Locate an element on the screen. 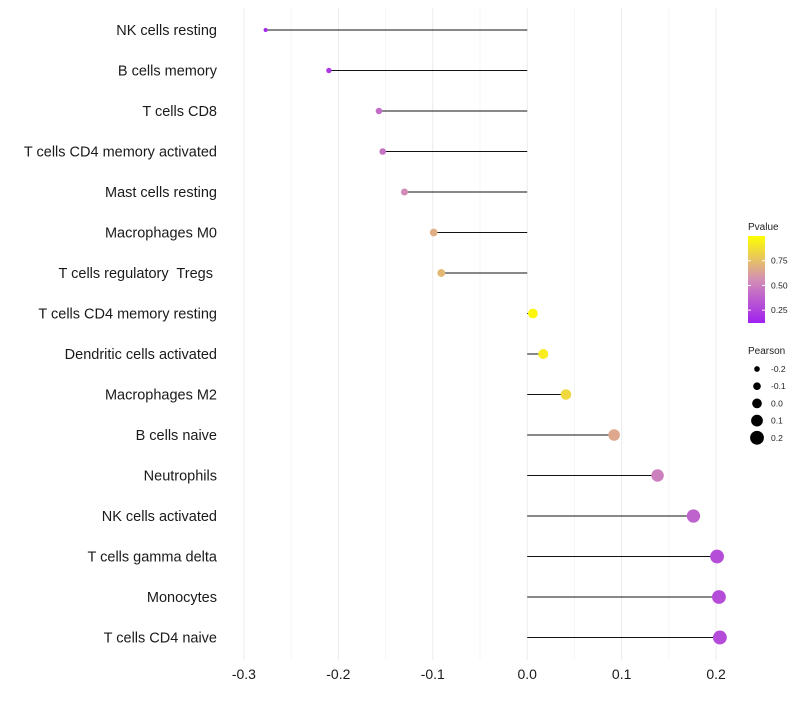  x-tick-label: -0.3 is located at coordinates (244, 674).